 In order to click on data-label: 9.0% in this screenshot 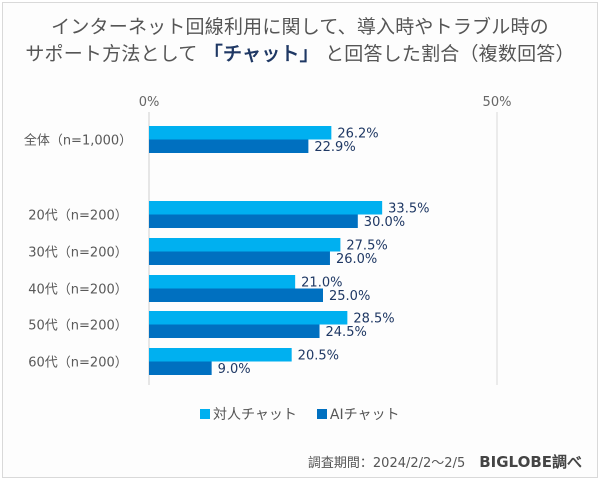, I will do `click(234, 369)`.